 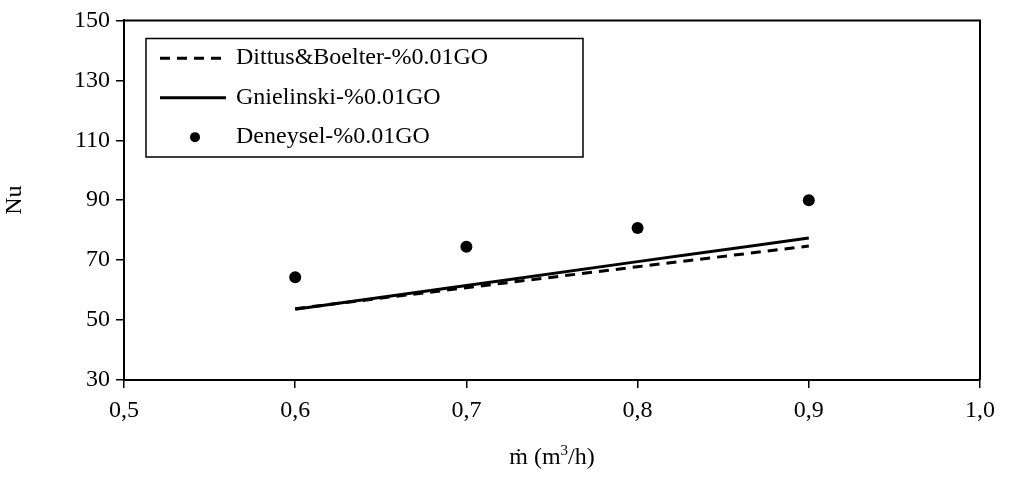 I want to click on y-tick-label: 90, so click(x=98, y=198).